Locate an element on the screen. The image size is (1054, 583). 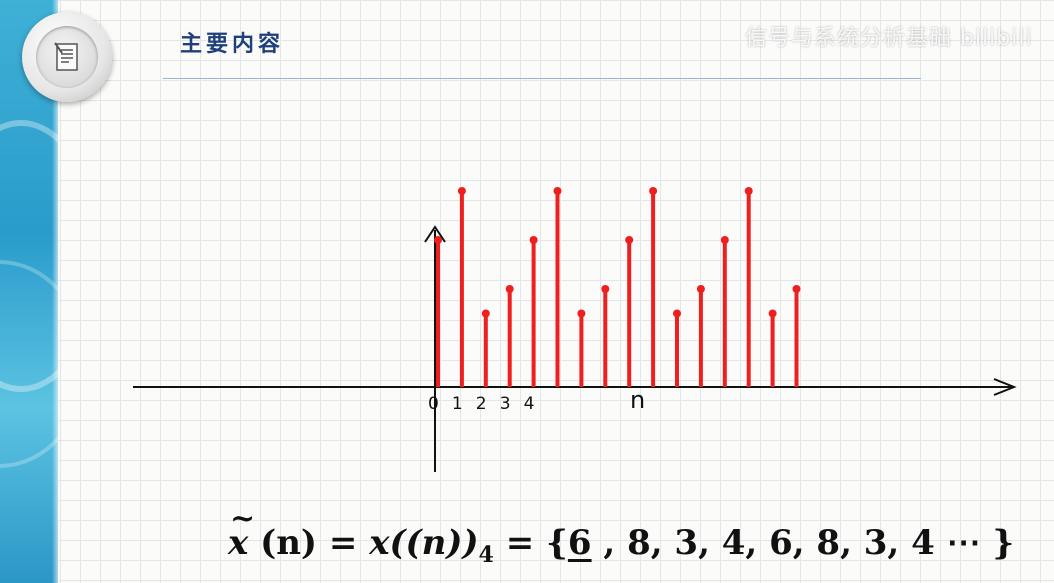
page-title: 主要内容 is located at coordinates (232, 44).